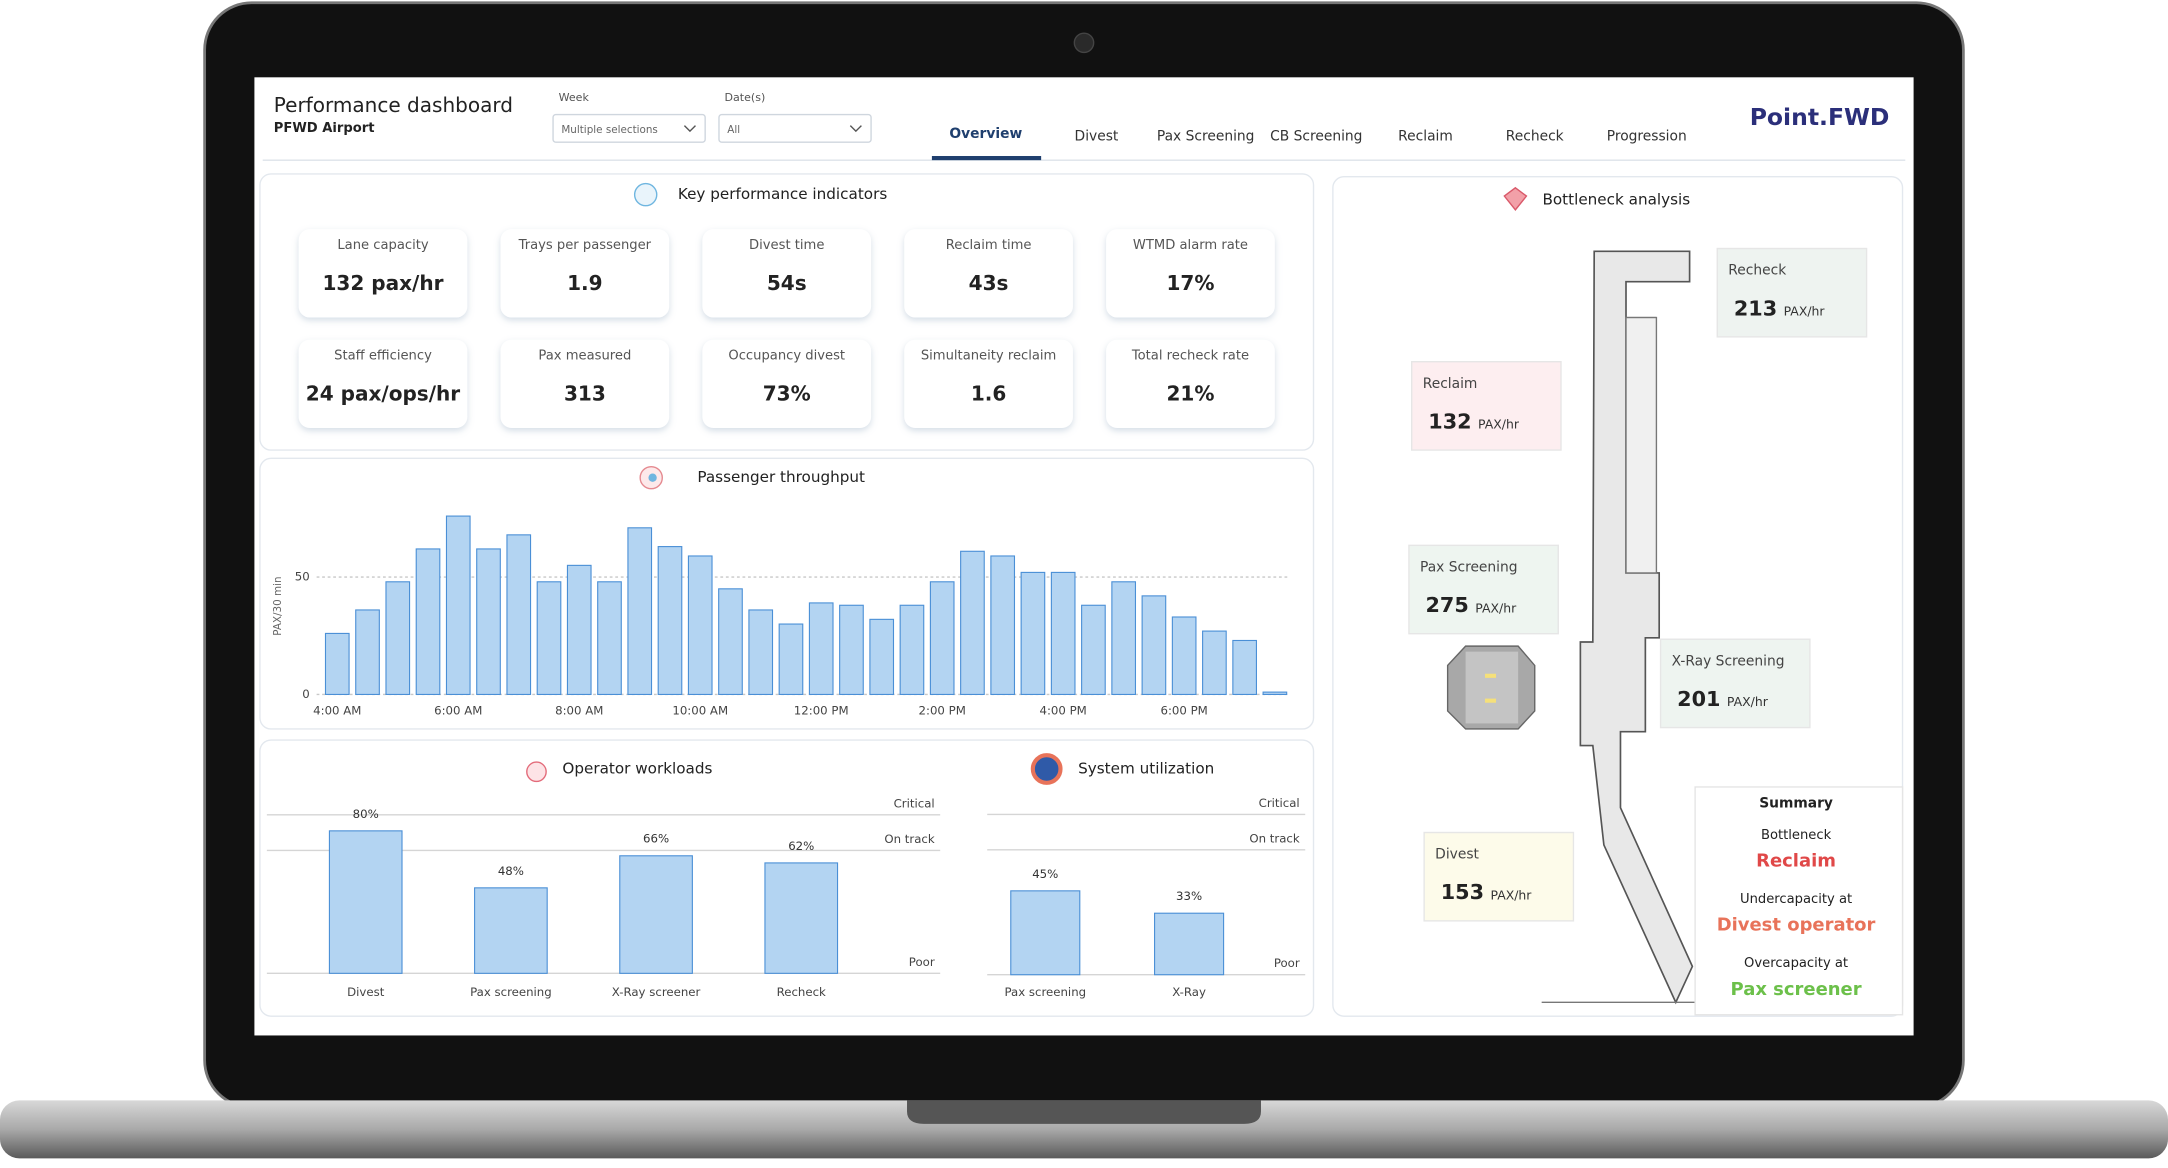 This screenshot has height=1168, width=2168. I want to click on kpi-value: 43s, so click(989, 283).